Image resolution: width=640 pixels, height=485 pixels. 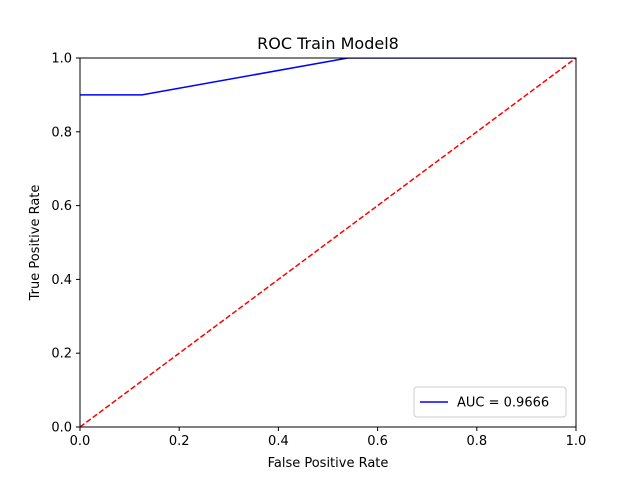 I want to click on y-tick-label: 0.6, so click(x=61, y=206).